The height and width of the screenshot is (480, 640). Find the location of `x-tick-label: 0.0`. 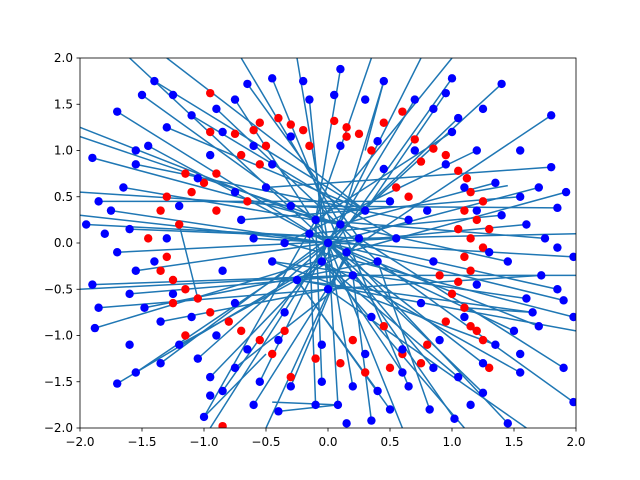

x-tick-label: 0.0 is located at coordinates (327, 442).